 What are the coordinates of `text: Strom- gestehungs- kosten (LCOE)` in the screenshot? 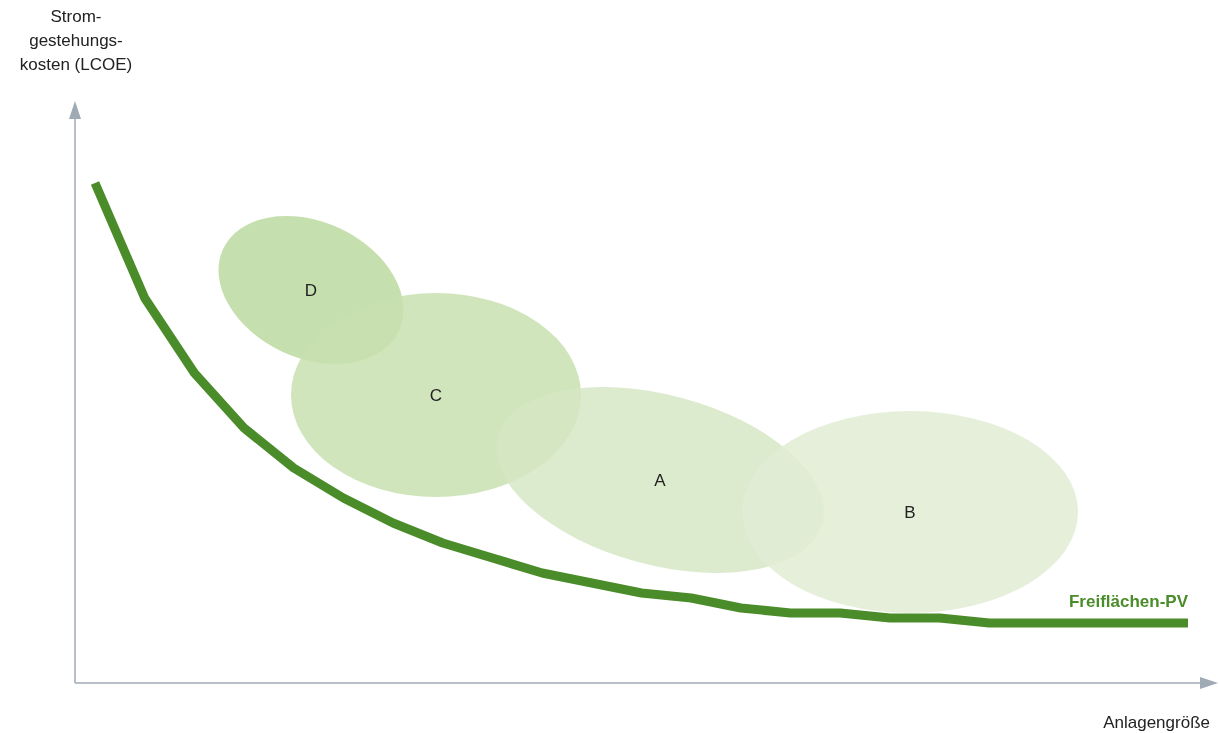 It's located at (76, 40).